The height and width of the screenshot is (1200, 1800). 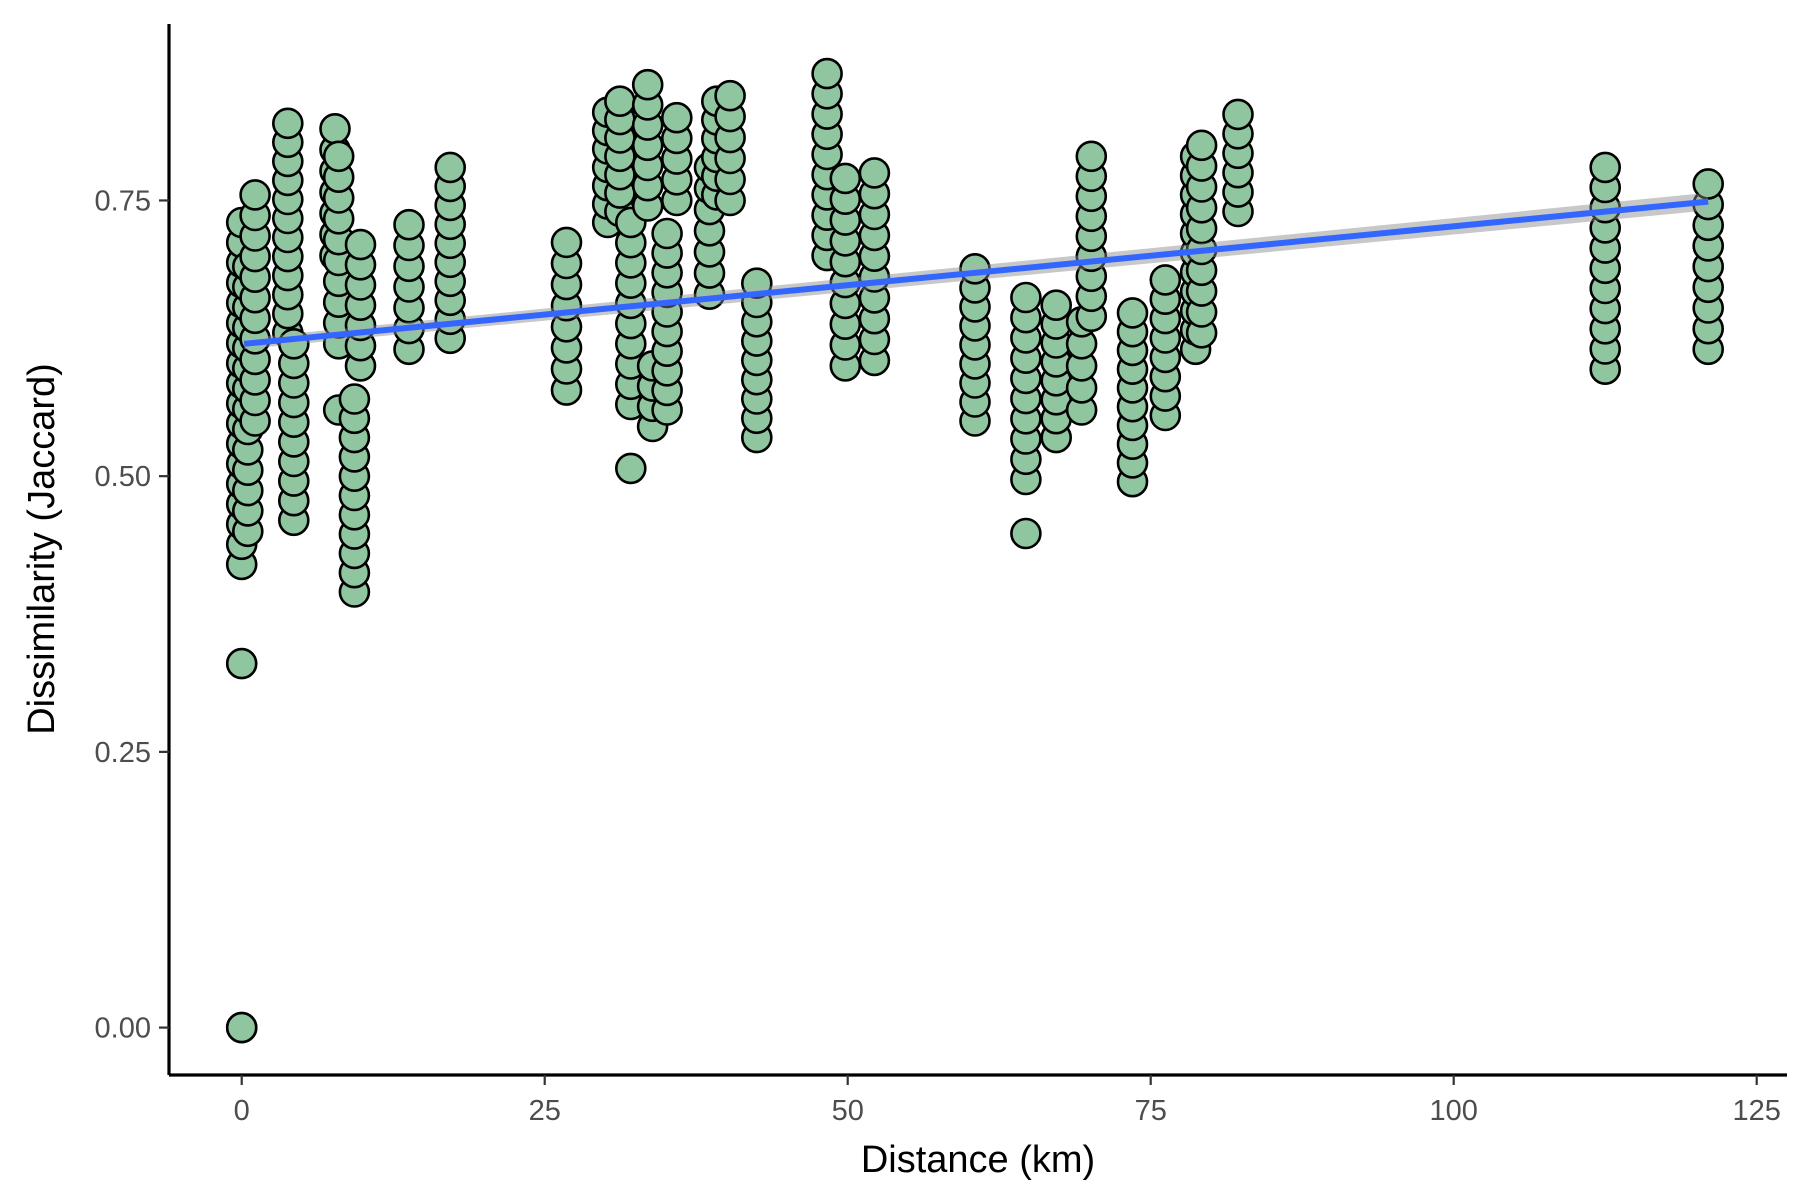 I want to click on y-tick-label: 0.50, so click(x=123, y=477).